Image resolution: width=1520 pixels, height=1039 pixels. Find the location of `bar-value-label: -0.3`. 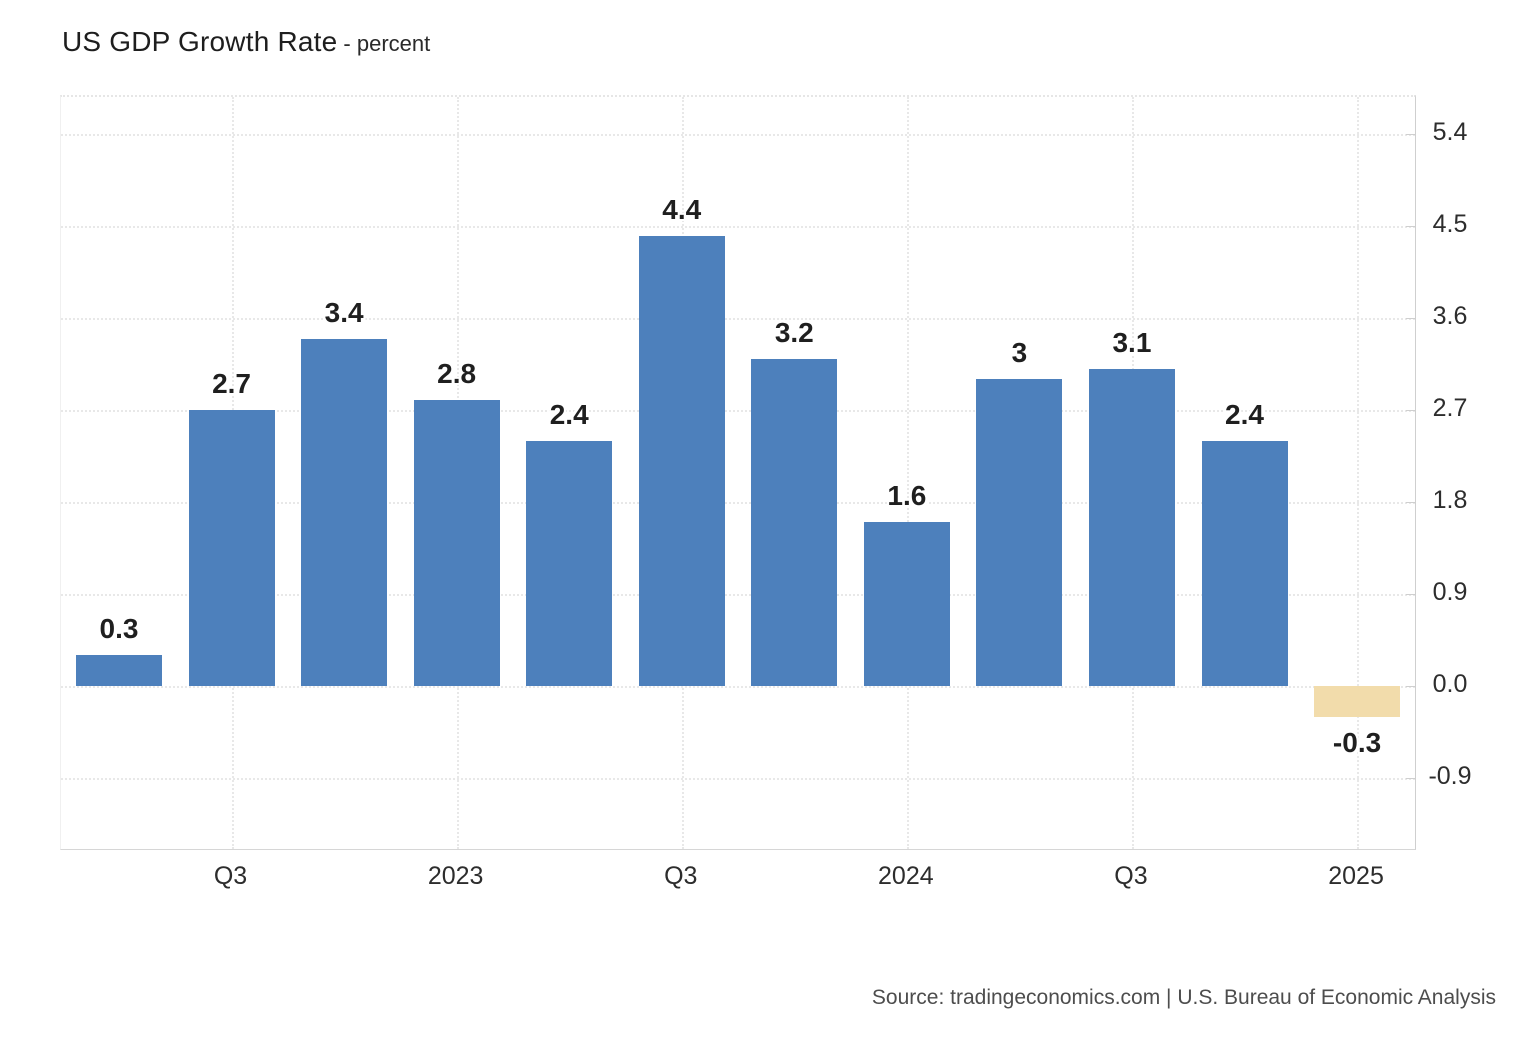

bar-value-label: -0.3 is located at coordinates (1357, 742).